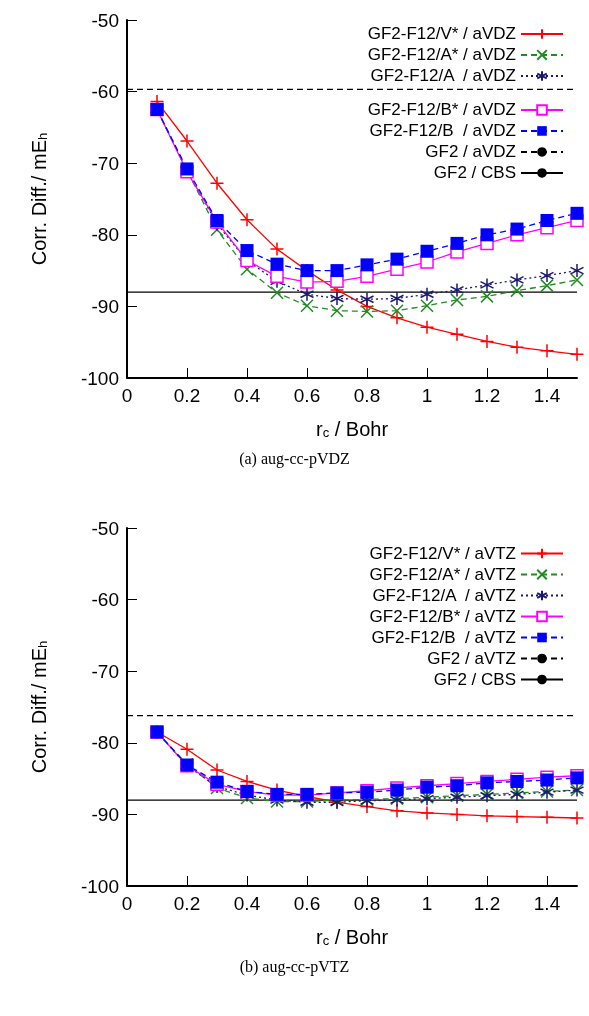 Image resolution: width=589 pixels, height=1016 pixels. What do you see at coordinates (471, 658) in the screenshot?
I see `legend-label: GF2 / aVTZ` at bounding box center [471, 658].